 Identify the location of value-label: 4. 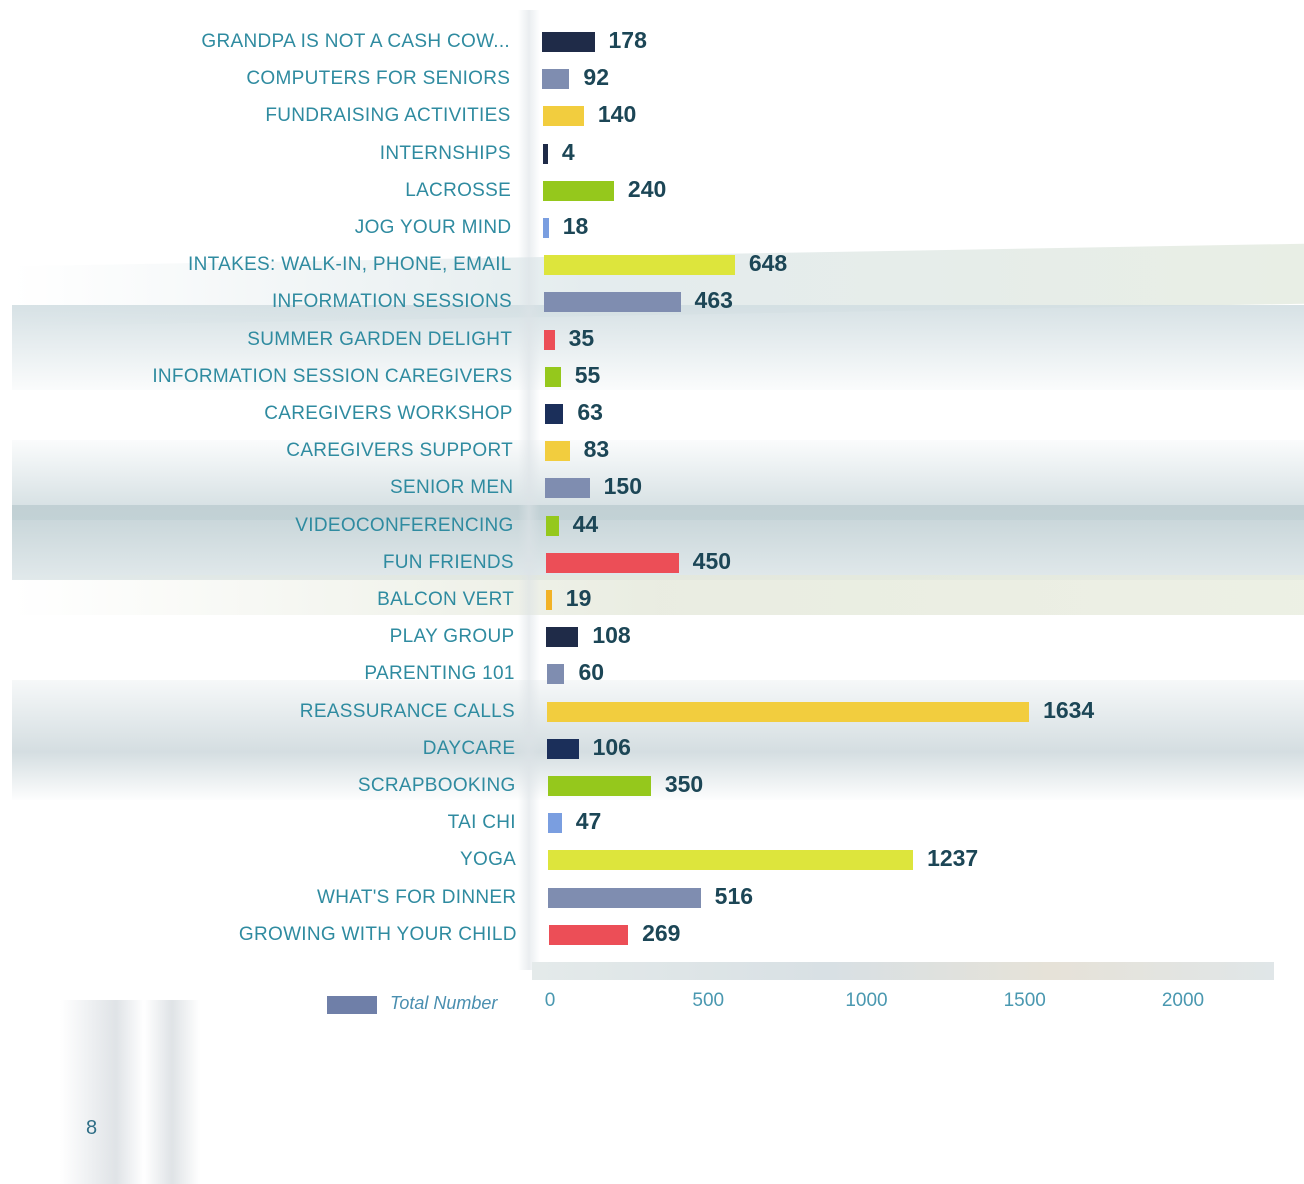
(568, 152).